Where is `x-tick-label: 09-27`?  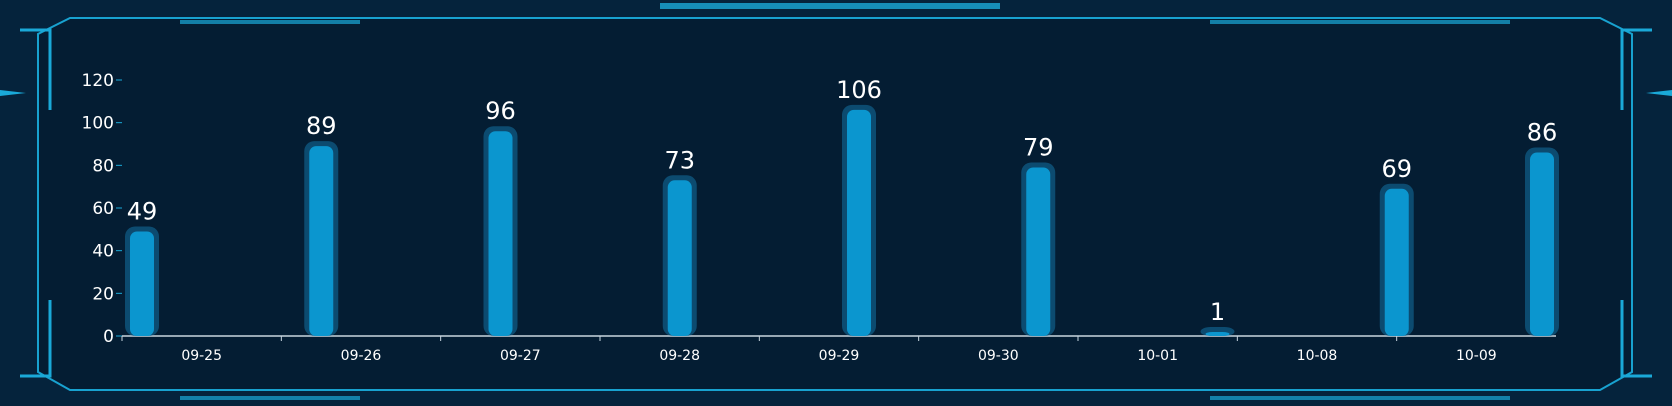
x-tick-label: 09-27 is located at coordinates (520, 356).